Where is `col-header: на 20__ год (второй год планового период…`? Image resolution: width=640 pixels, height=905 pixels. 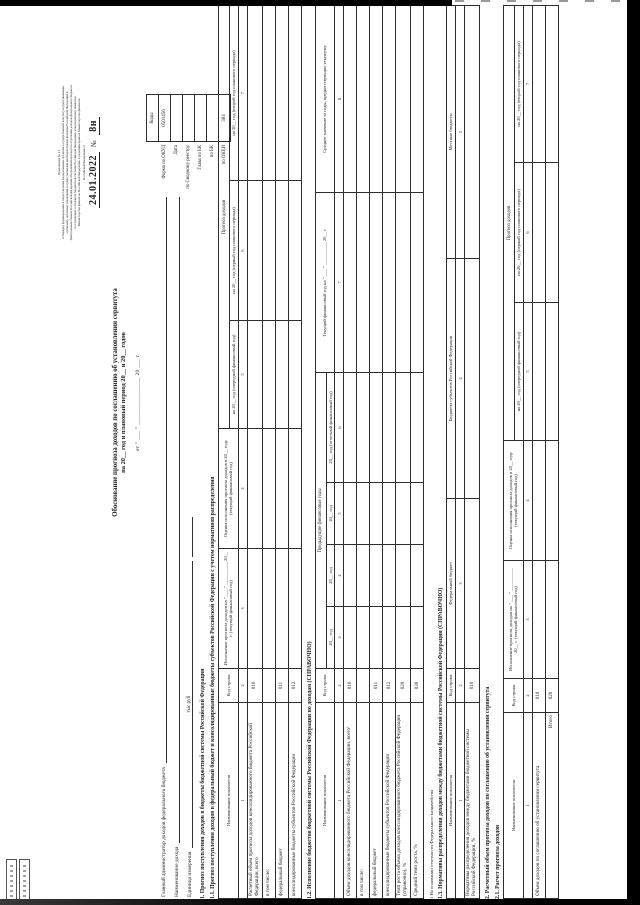 col-header: на 20__ год (второй год планового период… is located at coordinates (234, 93).